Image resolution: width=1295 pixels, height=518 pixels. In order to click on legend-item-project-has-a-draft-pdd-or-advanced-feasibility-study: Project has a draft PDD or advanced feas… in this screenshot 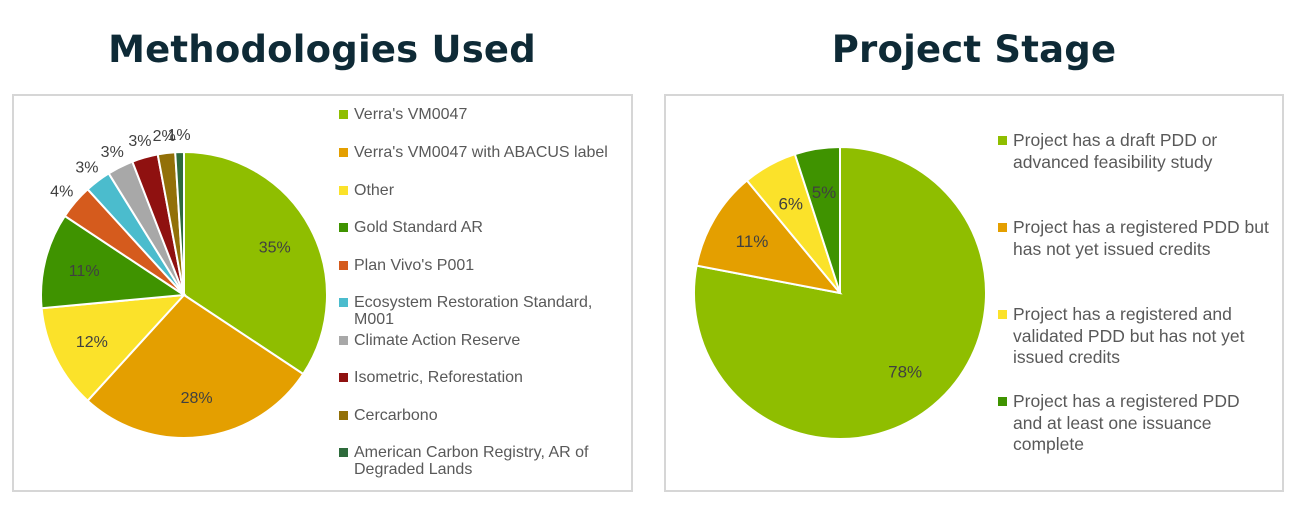, I will do `click(1135, 151)`.